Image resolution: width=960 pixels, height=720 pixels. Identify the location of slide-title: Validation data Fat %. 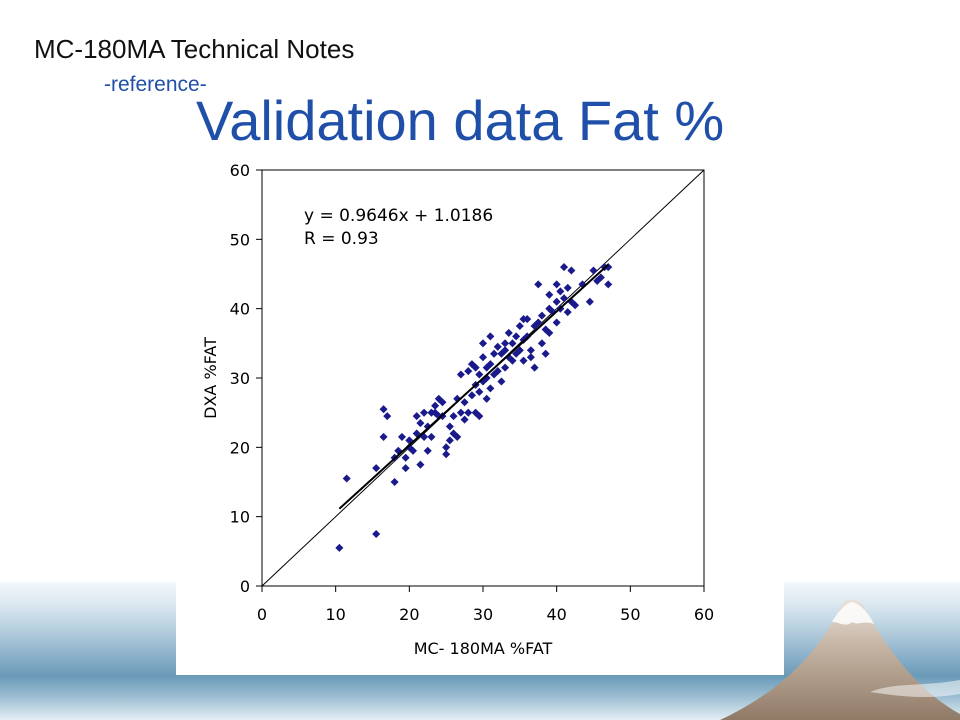
(460, 120).